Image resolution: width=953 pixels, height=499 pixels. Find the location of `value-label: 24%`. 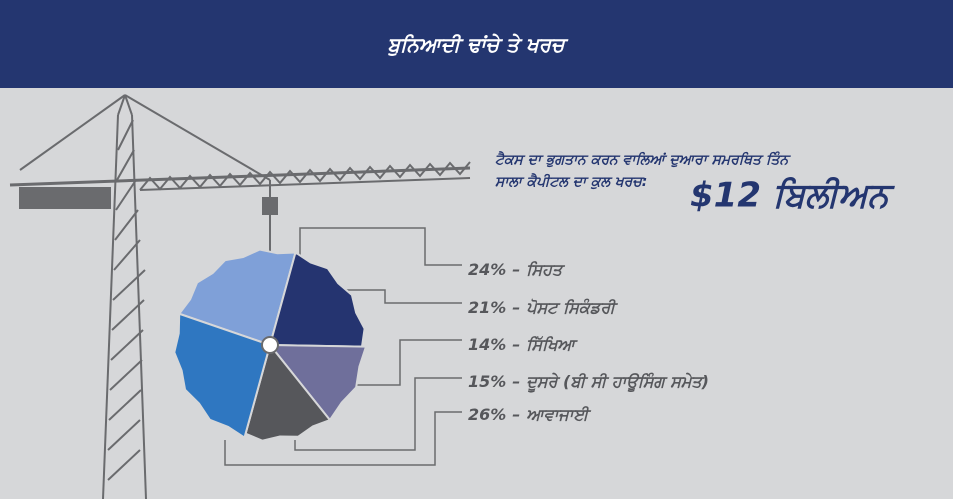

value-label: 24% is located at coordinates (487, 269).